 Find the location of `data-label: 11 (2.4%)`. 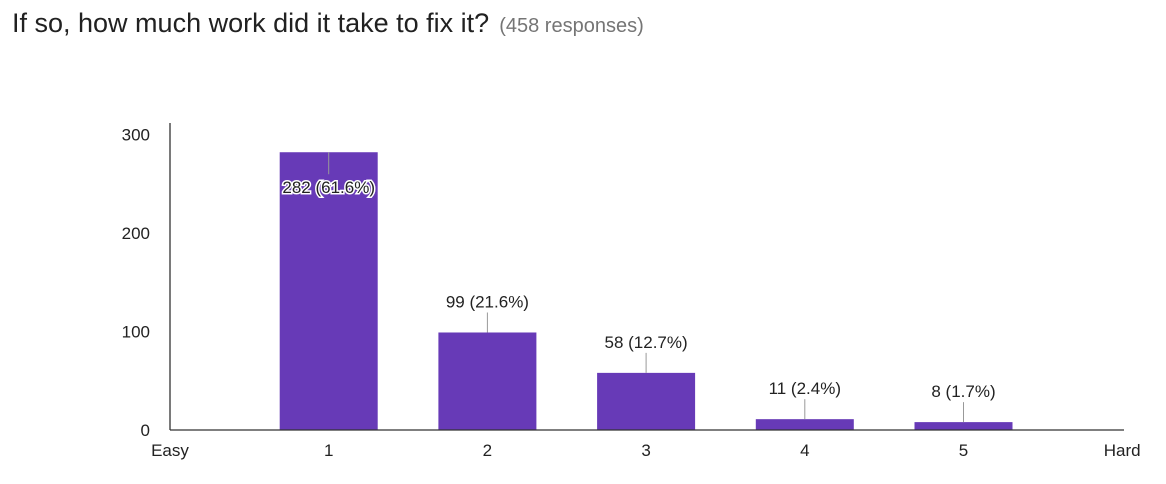

data-label: 11 (2.4%) is located at coordinates (805, 388).